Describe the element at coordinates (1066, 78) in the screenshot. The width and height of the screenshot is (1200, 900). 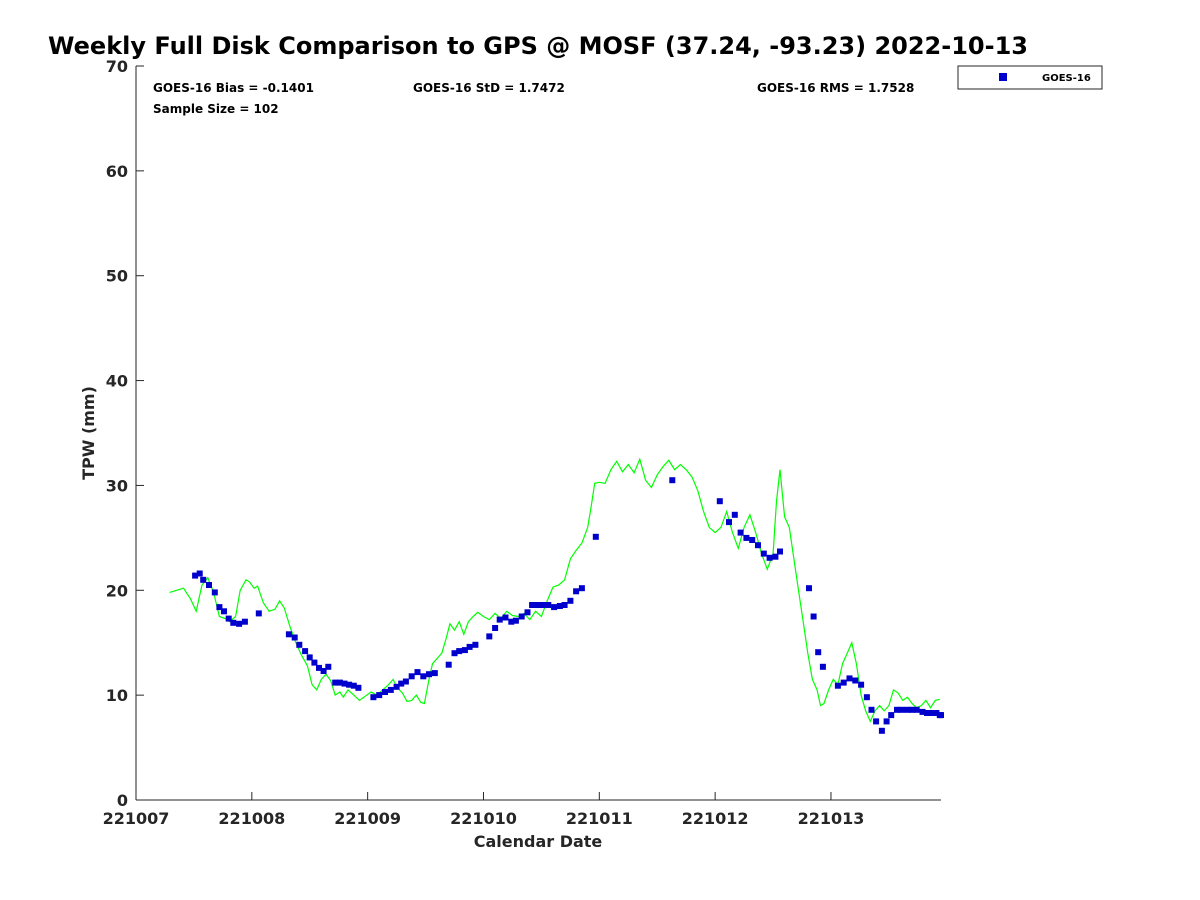
I see `legend-label-goes16: GOES-16` at that location.